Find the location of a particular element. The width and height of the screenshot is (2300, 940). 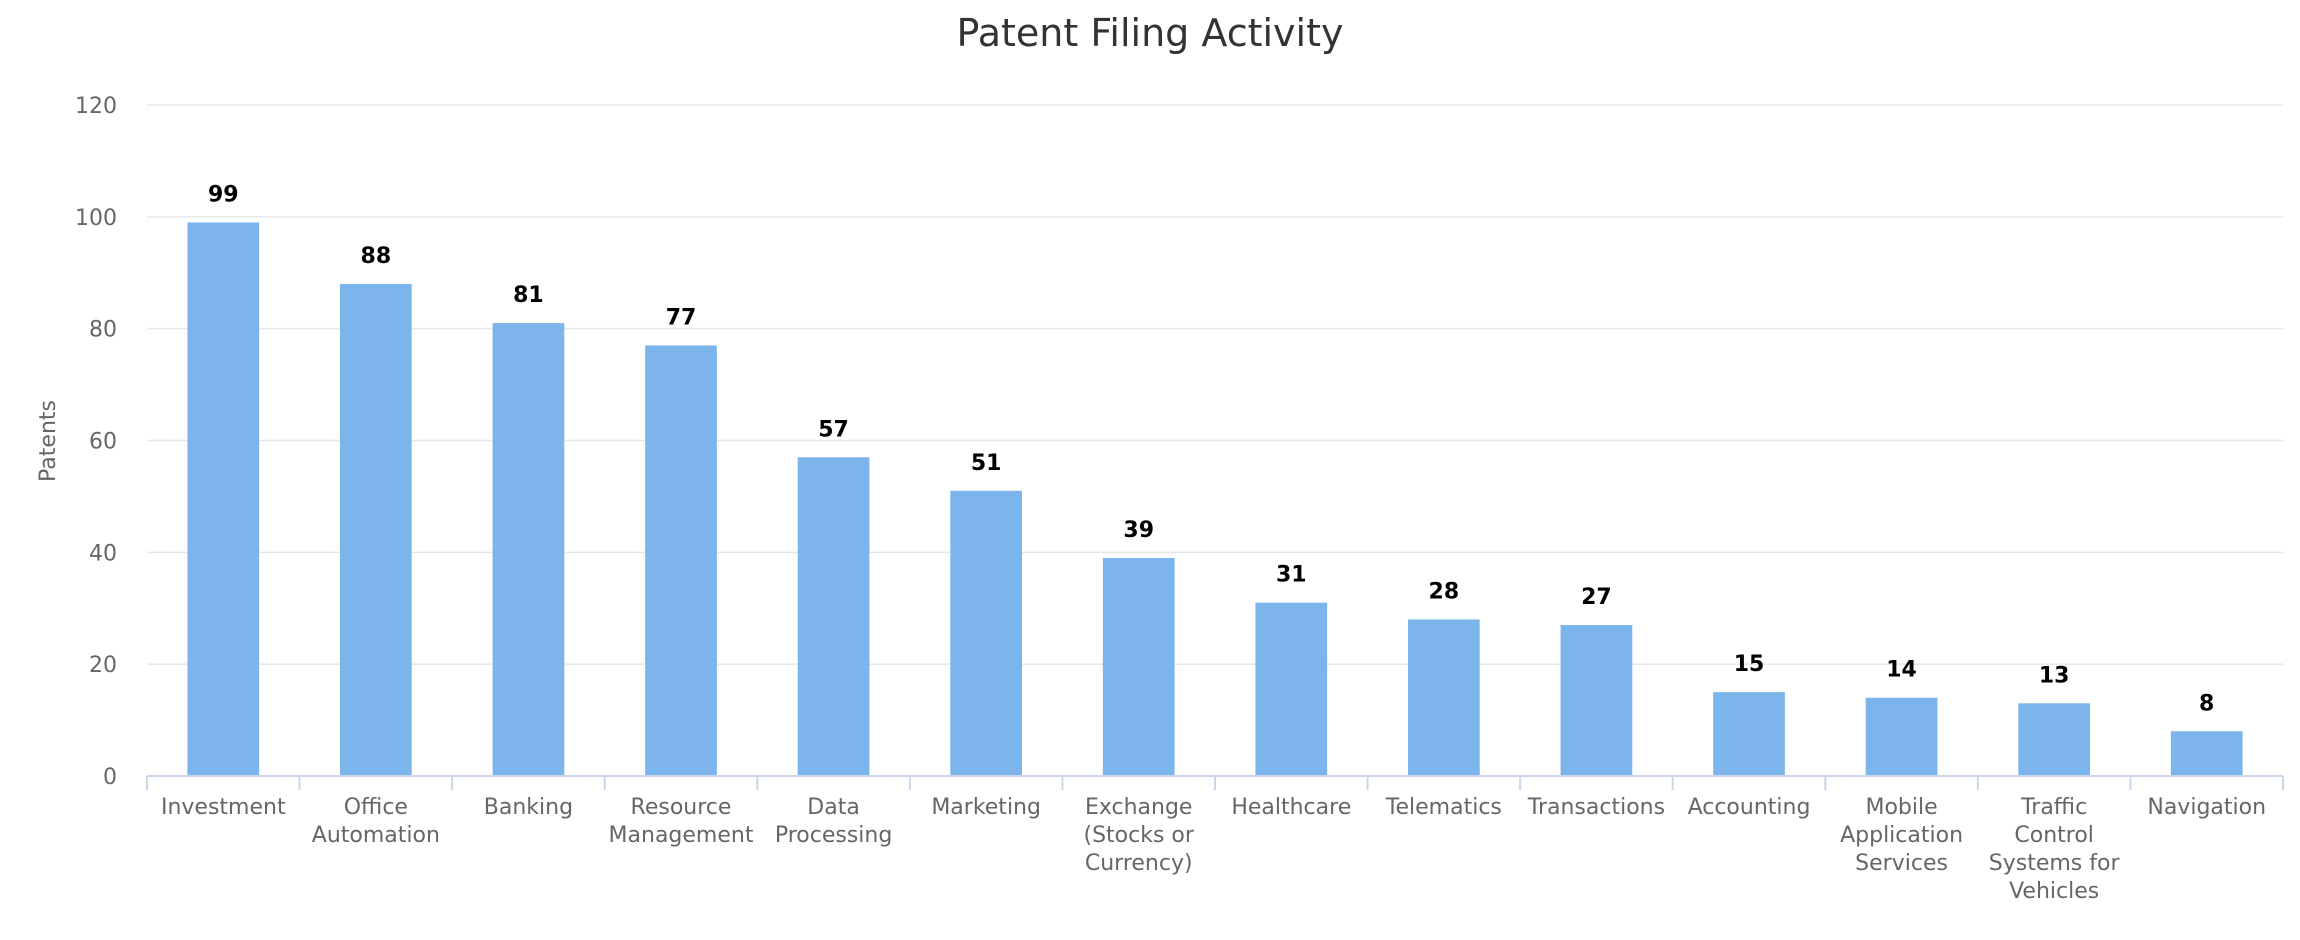

x-tick-label: Exchange (Stocks or Currency) is located at coordinates (1138, 835).